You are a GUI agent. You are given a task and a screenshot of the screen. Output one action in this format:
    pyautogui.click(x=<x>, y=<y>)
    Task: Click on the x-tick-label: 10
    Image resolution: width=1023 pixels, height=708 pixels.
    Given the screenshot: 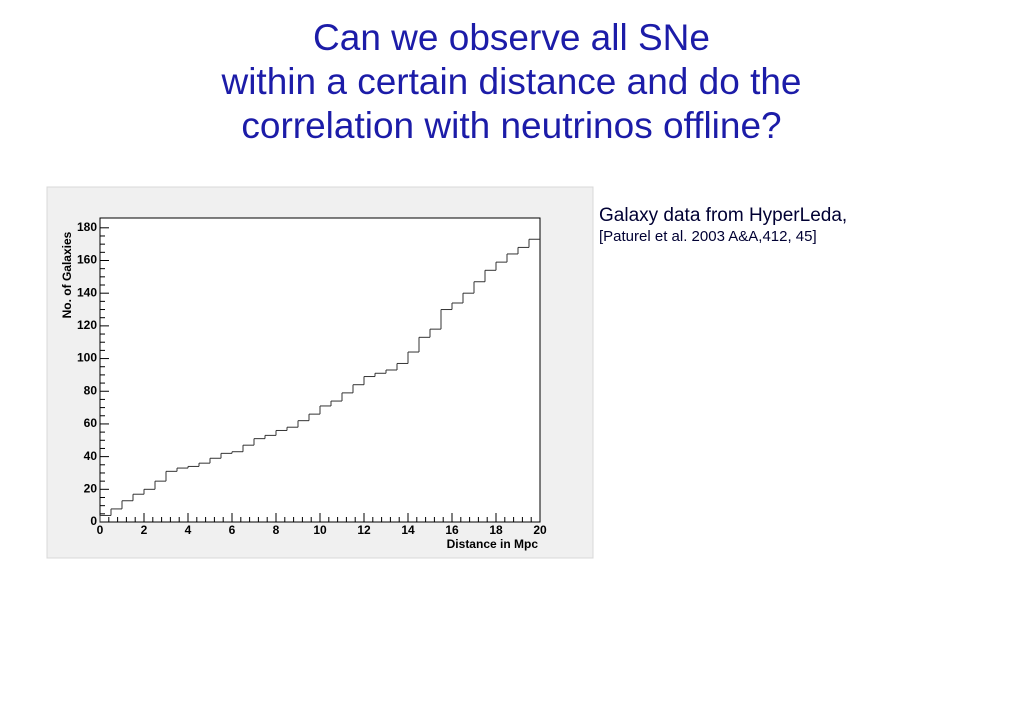 What is the action you would take?
    pyautogui.click(x=320, y=530)
    